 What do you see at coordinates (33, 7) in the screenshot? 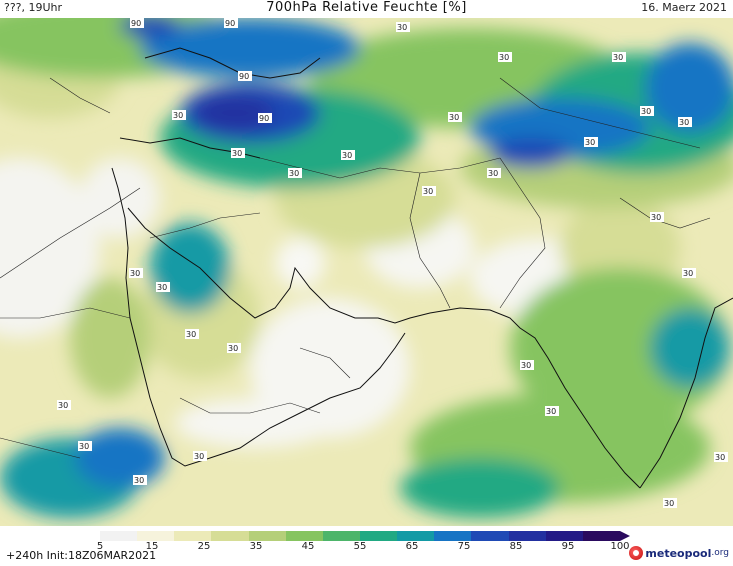
I see `valid-time-label: ???, 19Uhr` at bounding box center [33, 7].